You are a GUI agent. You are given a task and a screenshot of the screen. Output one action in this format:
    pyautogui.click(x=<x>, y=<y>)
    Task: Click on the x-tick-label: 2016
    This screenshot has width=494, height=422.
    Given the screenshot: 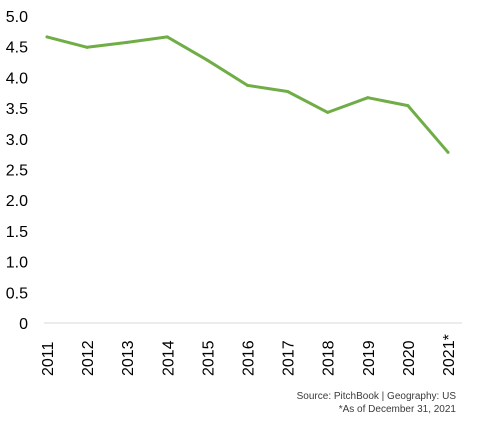 What is the action you would take?
    pyautogui.click(x=249, y=358)
    